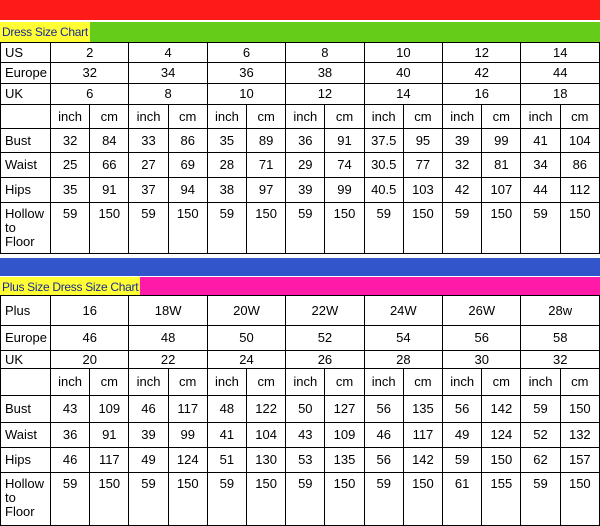  I want to click on table-row: UK 6 8 10 12 14 16 18, so click(300, 94).